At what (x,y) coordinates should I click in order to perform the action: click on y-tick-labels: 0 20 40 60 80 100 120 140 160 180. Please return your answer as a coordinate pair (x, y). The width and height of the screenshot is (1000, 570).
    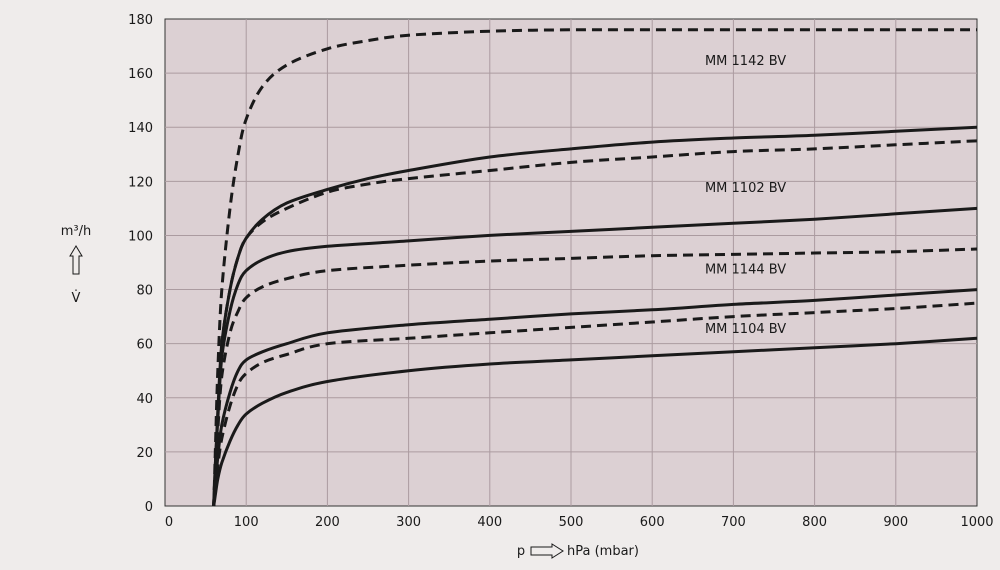
    Looking at the image, I should click on (140, 264).